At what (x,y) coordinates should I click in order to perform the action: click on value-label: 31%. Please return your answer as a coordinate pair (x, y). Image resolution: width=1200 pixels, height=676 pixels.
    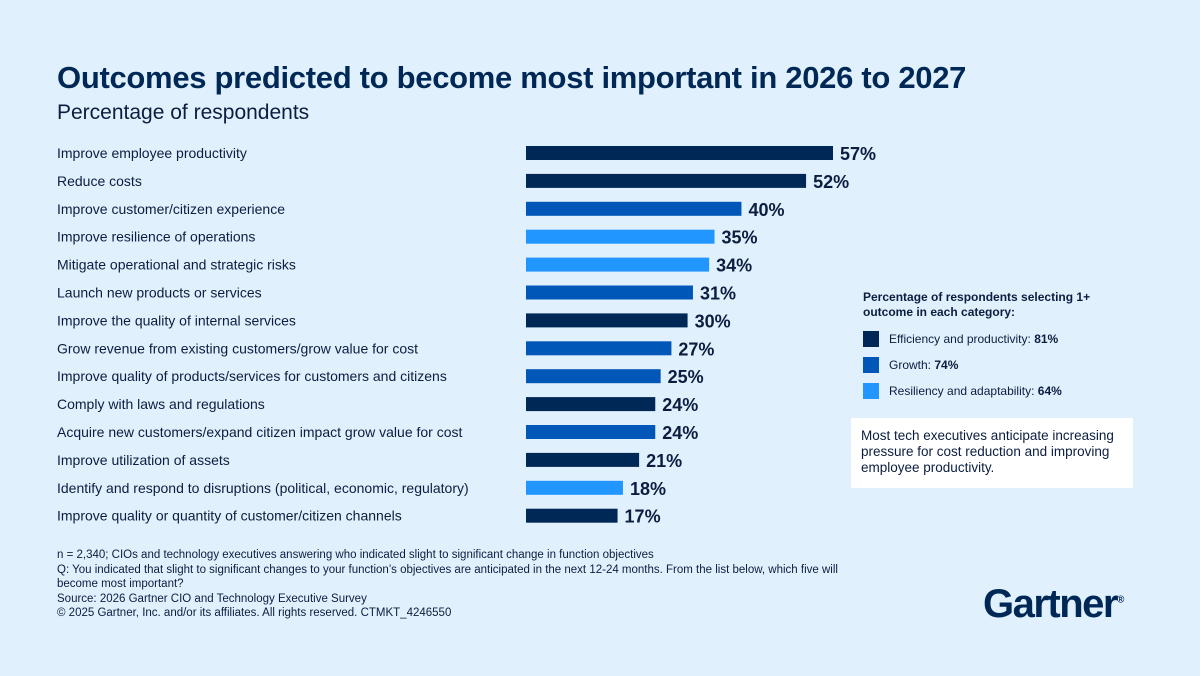
    Looking at the image, I should click on (718, 294).